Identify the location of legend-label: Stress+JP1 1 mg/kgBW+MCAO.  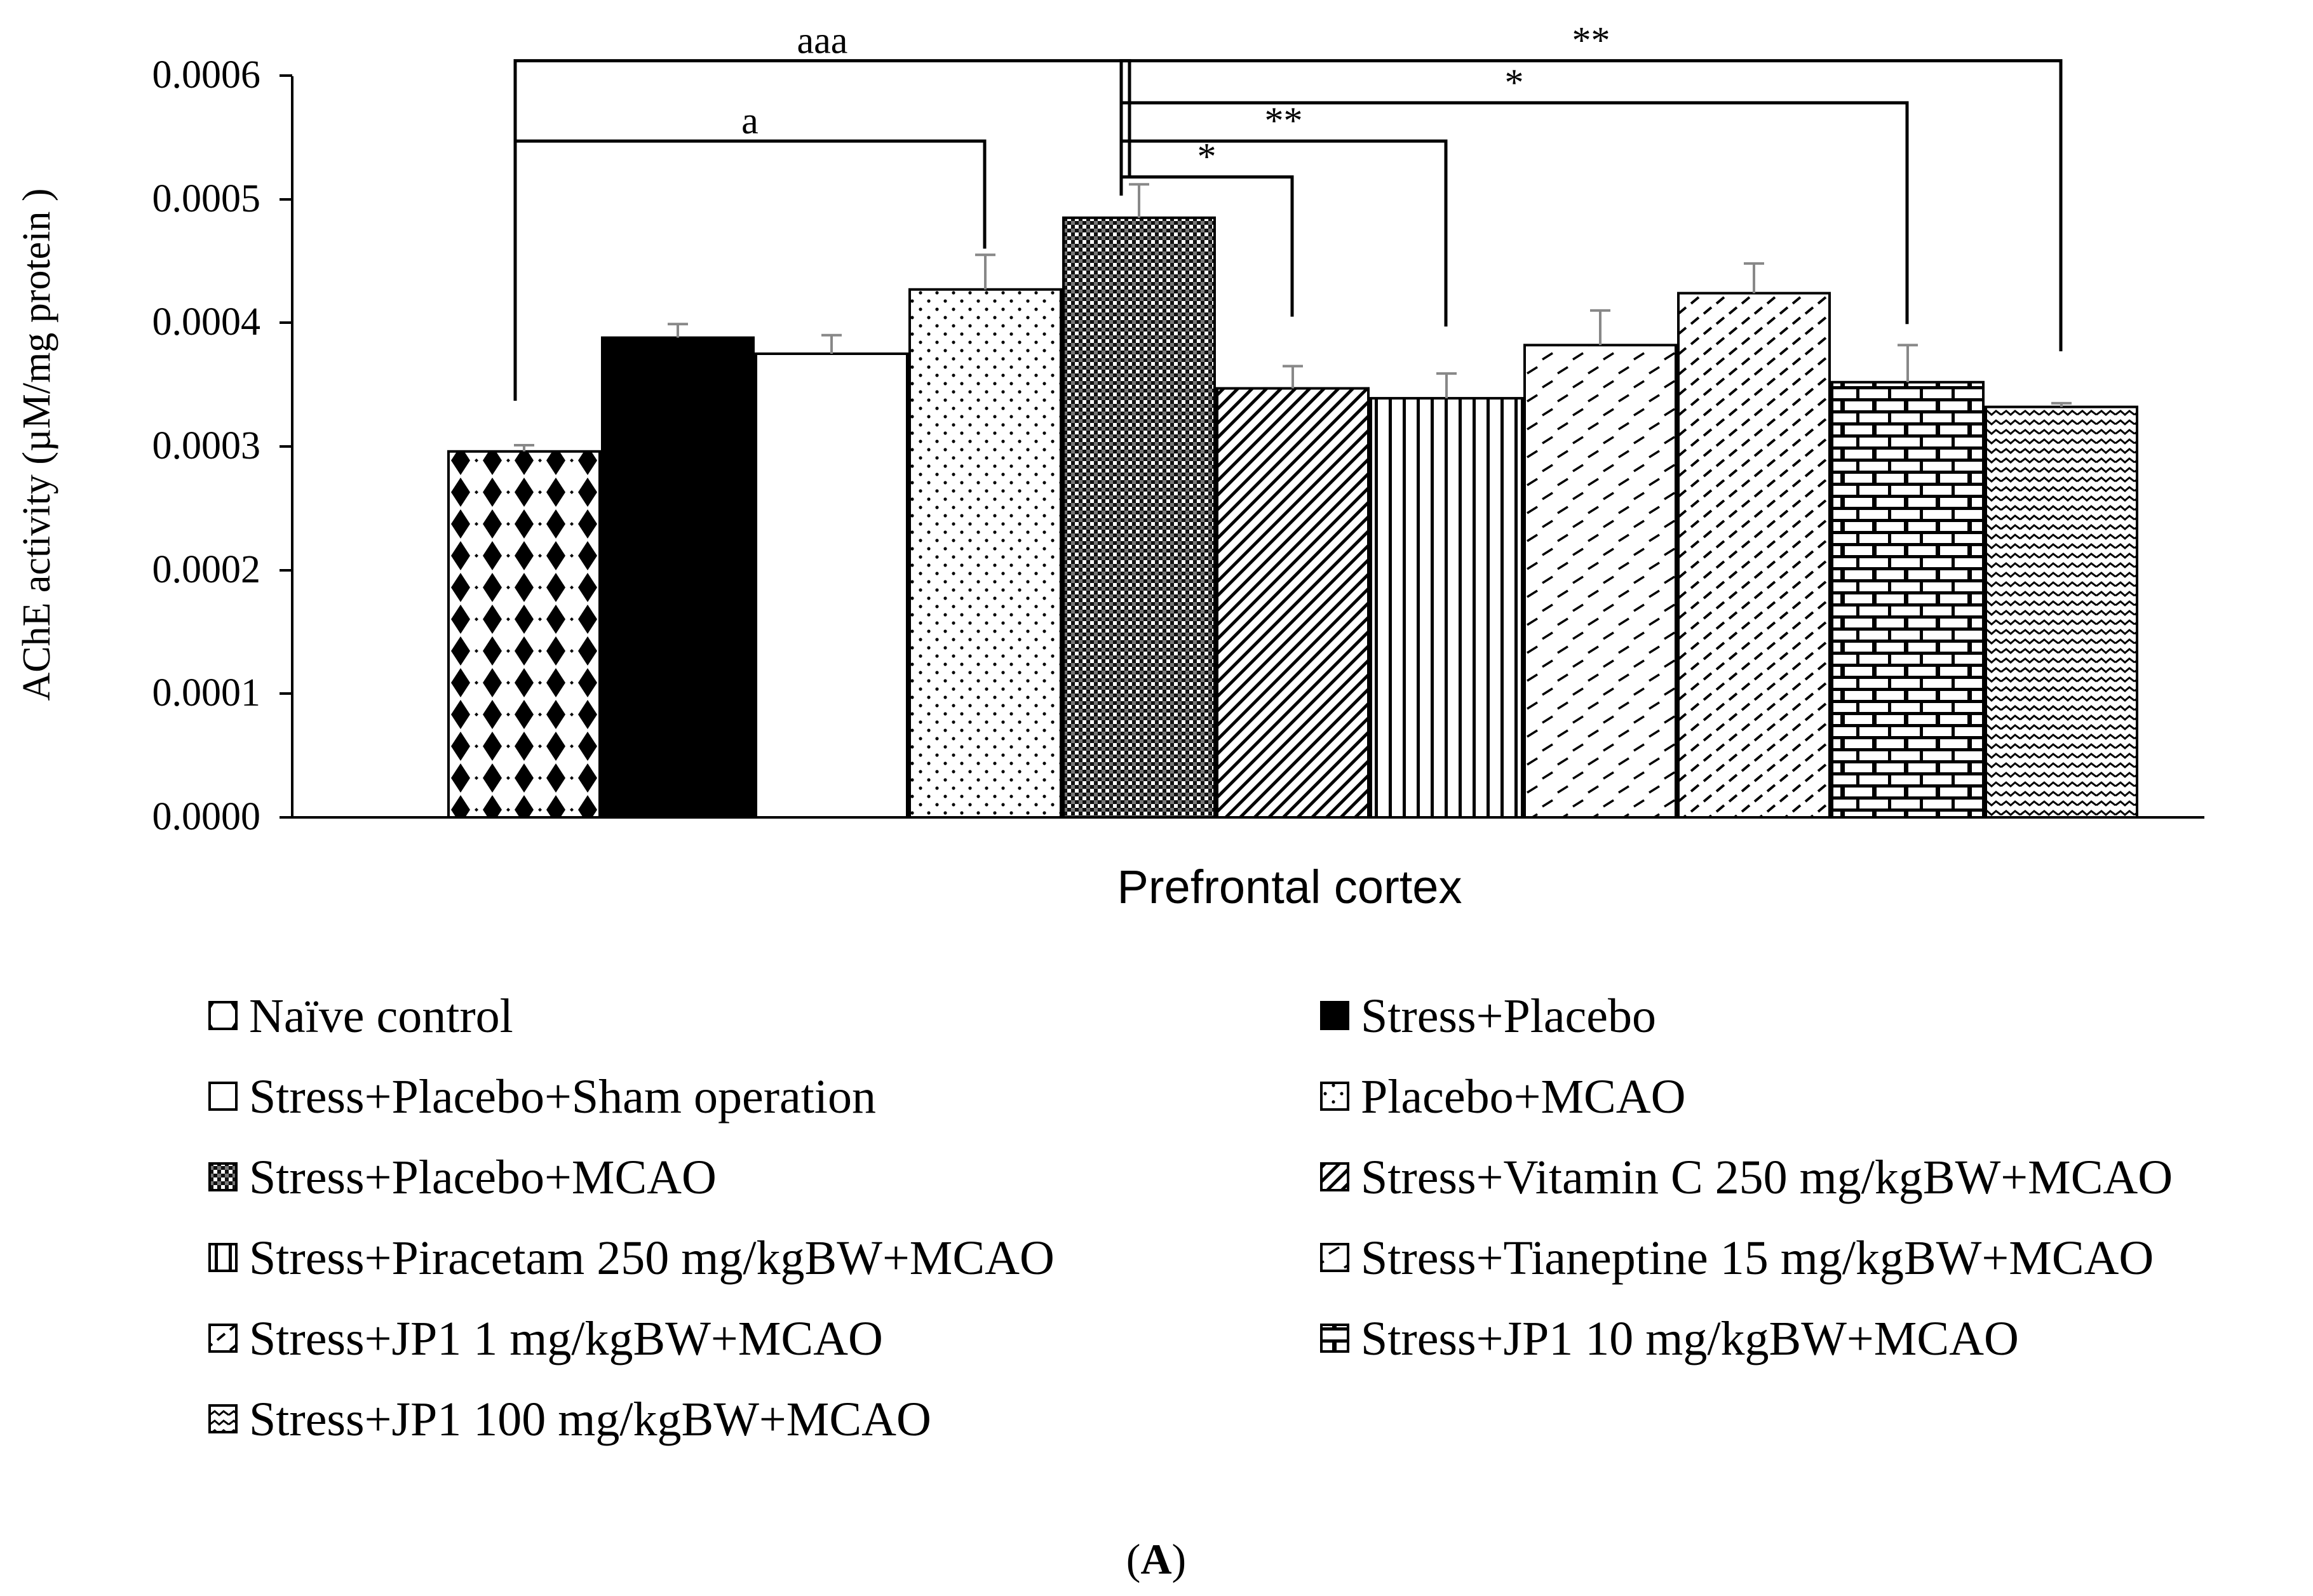
(566, 1338).